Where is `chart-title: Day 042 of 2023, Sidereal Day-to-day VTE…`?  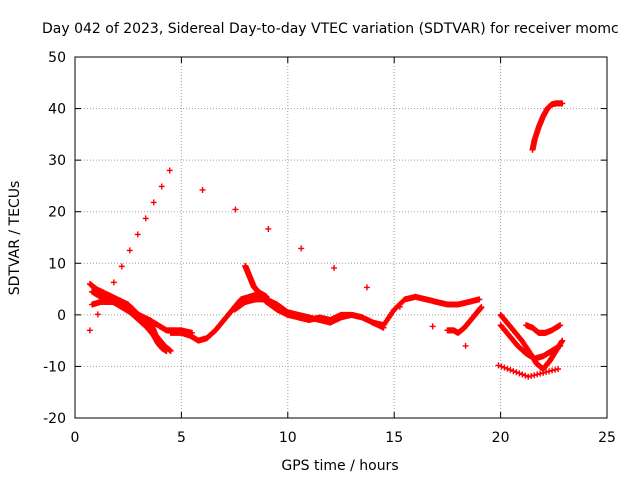
chart-title: Day 042 of 2023, Sidereal Day-to-day VTE… is located at coordinates (330, 29).